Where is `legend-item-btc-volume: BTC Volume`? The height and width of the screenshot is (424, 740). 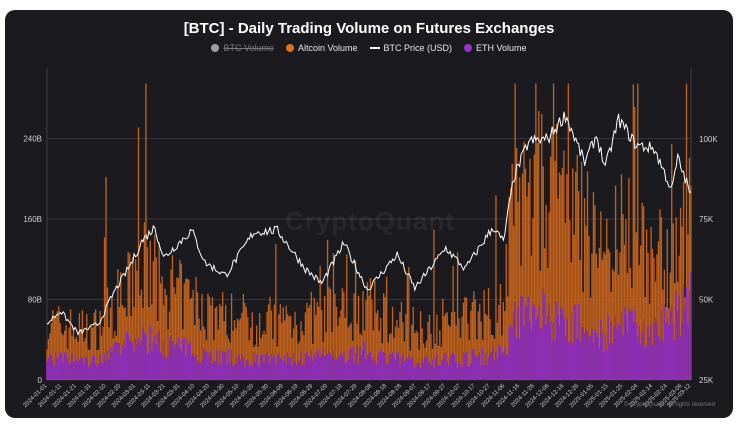 legend-item-btc-volume: BTC Volume is located at coordinates (242, 48).